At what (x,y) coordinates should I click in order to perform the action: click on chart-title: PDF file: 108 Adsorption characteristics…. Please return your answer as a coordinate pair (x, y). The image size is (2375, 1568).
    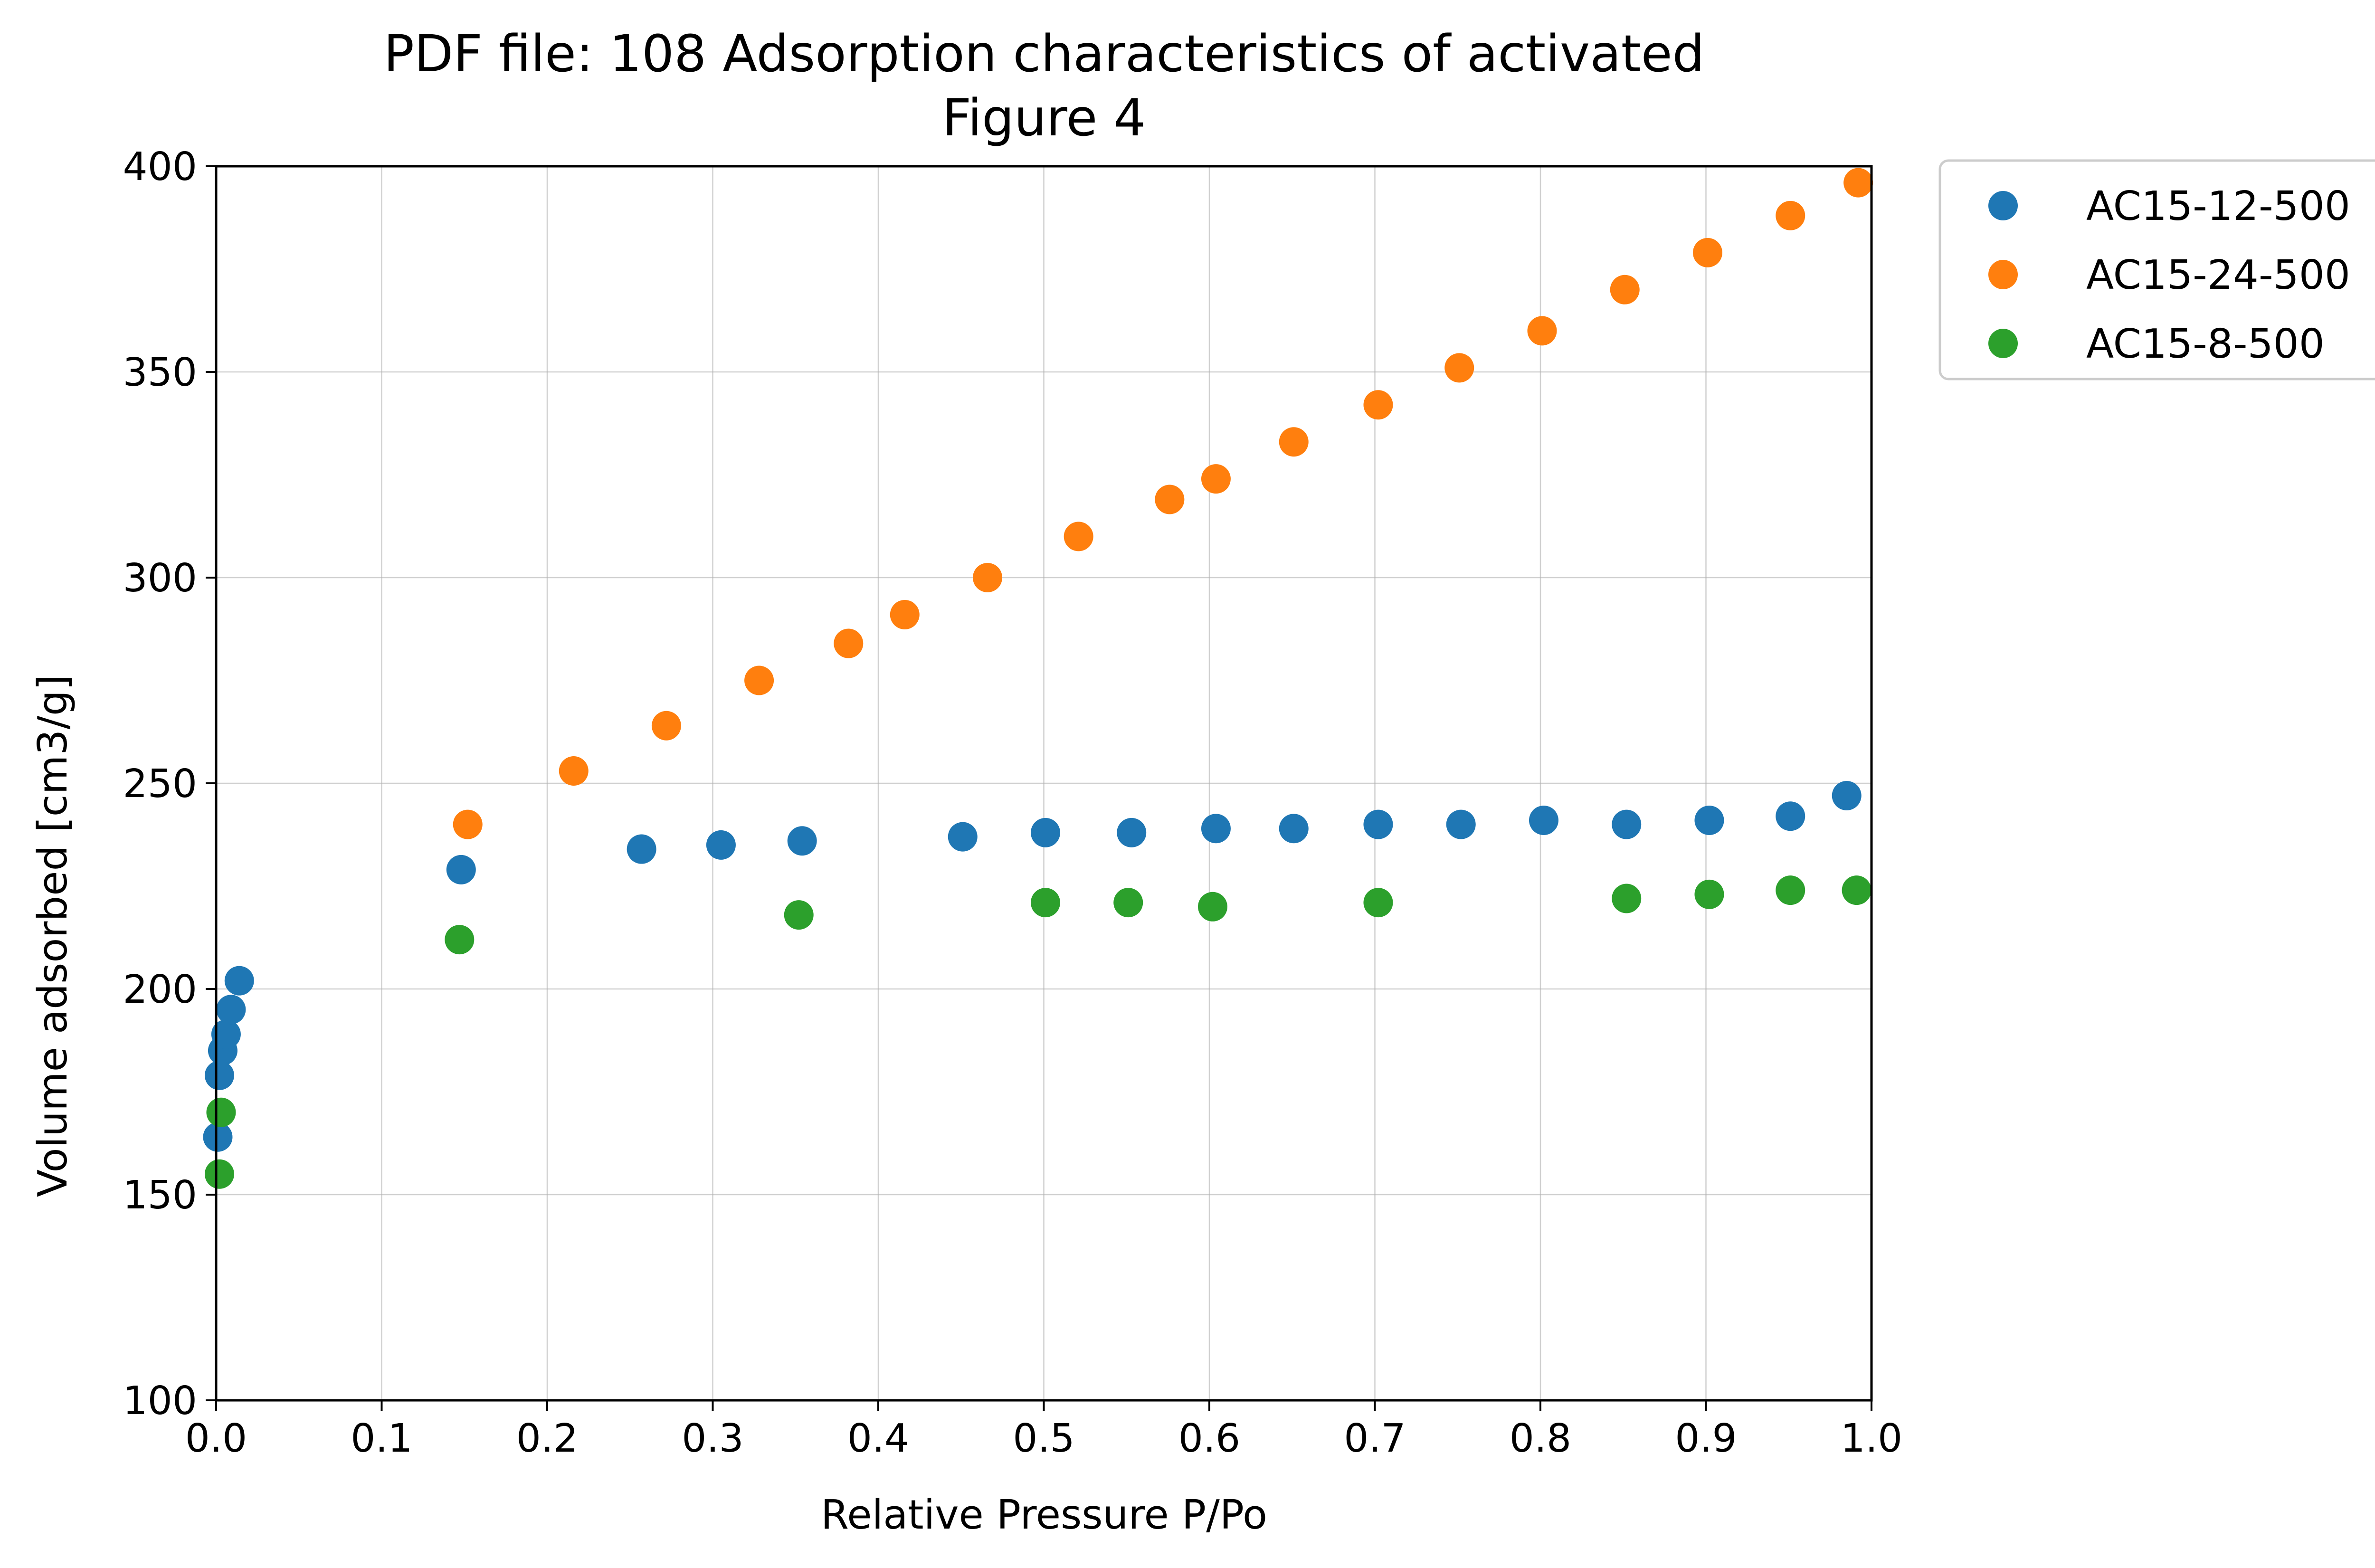
    Looking at the image, I should click on (1043, 86).